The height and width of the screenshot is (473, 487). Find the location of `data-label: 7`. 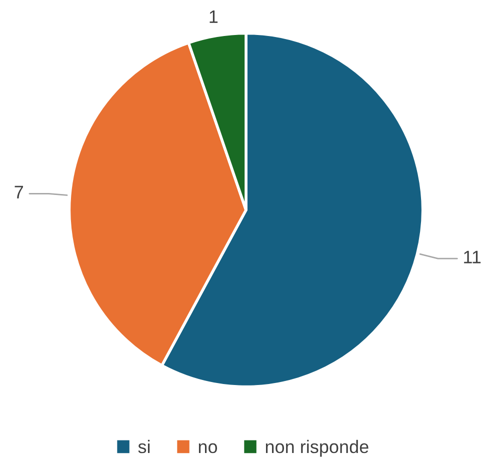

data-label: 7 is located at coordinates (19, 192).